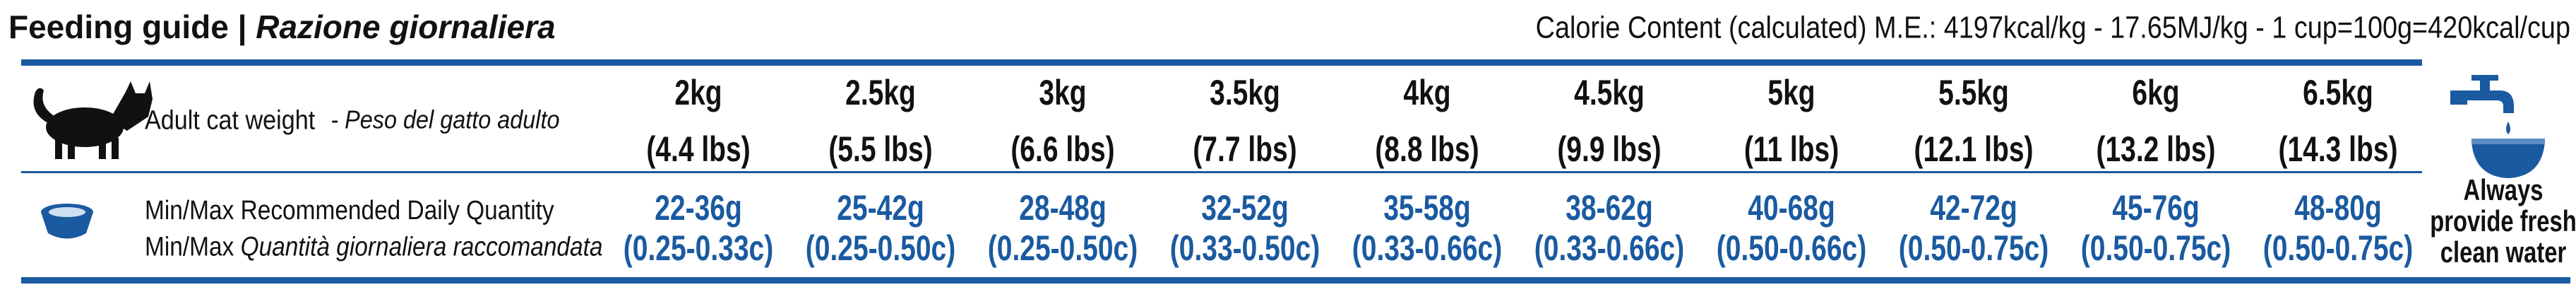 Image resolution: width=2576 pixels, height=304 pixels. Describe the element at coordinates (1295, 280) in the screenshot. I see `bottom-rule` at that location.